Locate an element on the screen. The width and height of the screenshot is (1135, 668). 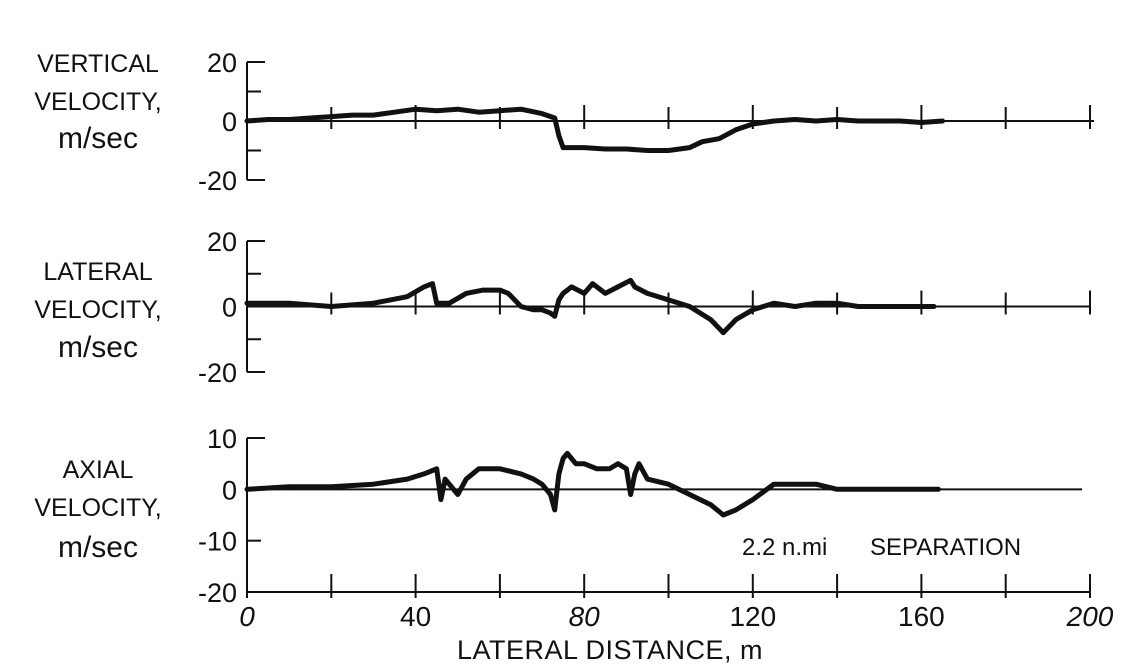
separation-value: 2.2 n.mi is located at coordinates (784, 547).